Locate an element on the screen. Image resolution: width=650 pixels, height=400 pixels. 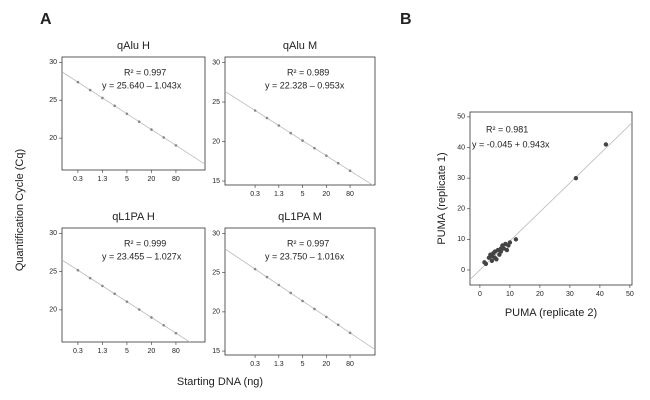
annotation: y = -0.045 + 0.943x is located at coordinates (511, 144).